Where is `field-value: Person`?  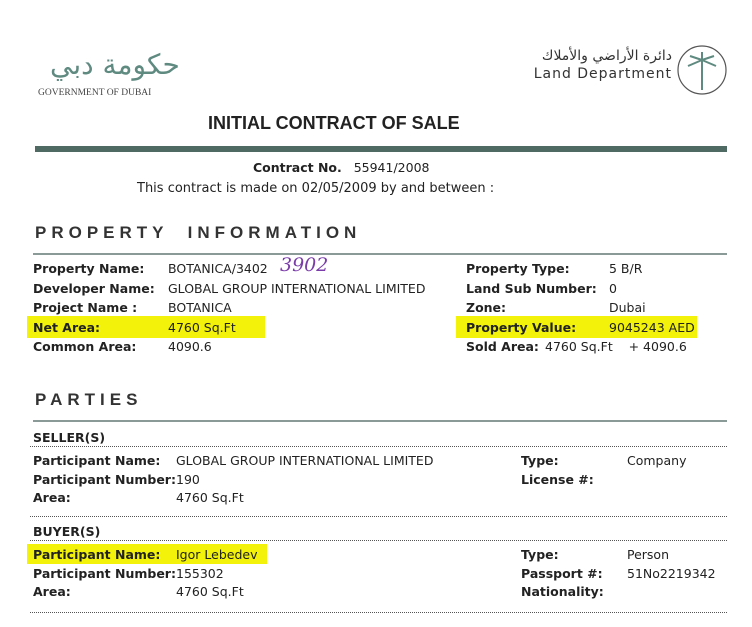 field-value: Person is located at coordinates (648, 554).